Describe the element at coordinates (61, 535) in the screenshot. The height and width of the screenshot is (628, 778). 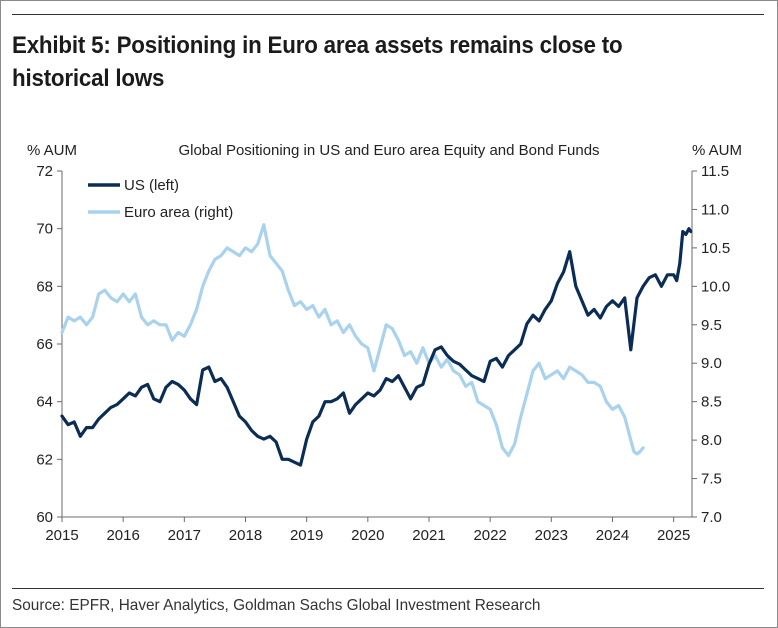
I see `x-tick-label: 2015` at that location.